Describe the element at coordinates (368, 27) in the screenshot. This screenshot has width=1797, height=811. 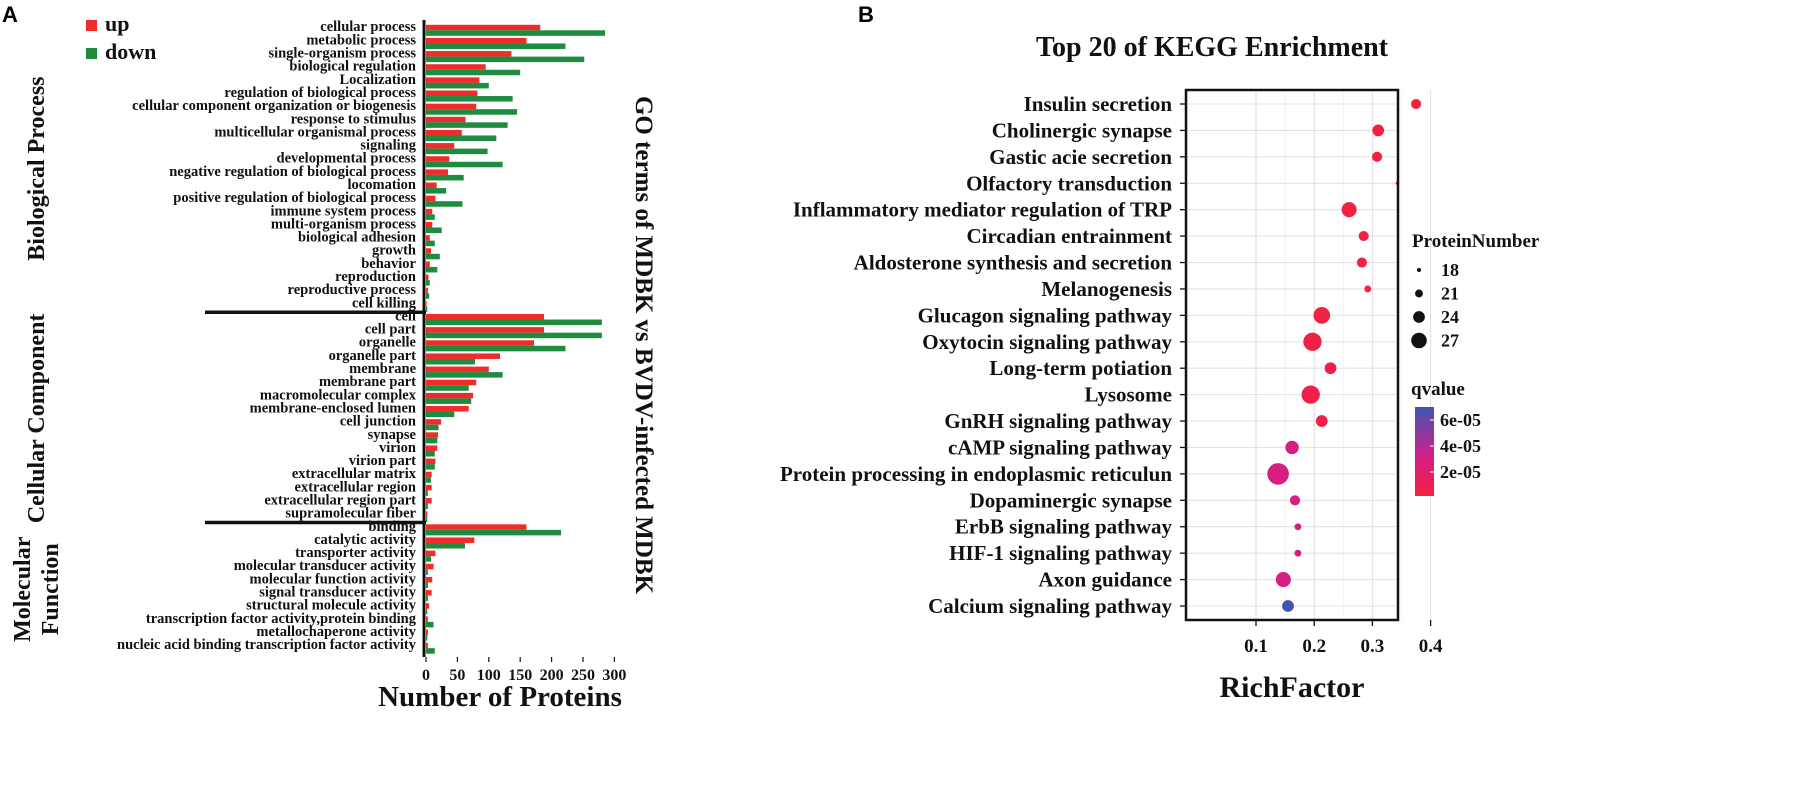
I see `go-term-label: cellular process` at that location.